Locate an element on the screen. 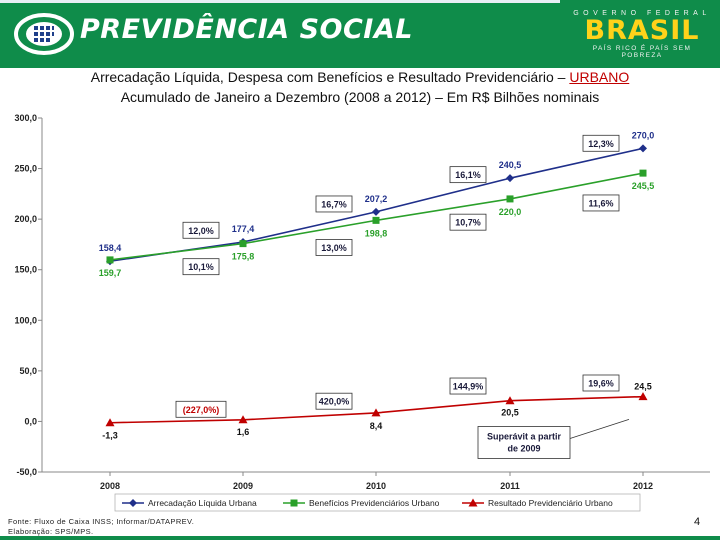 This screenshot has width=720, height=540. growth-annotation-label: 11,6% is located at coordinates (600, 203).